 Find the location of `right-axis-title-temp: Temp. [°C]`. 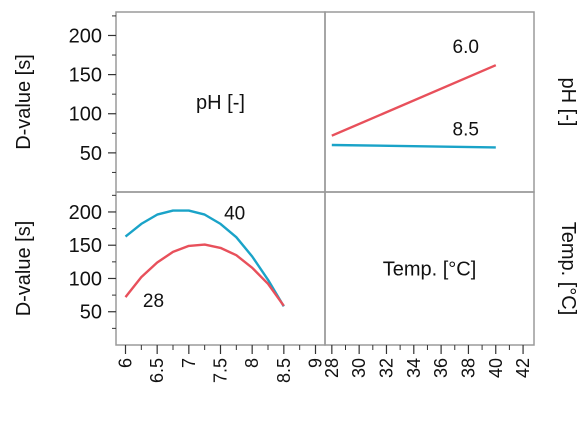

right-axis-title-temp: Temp. [°C] is located at coordinates (568, 269).